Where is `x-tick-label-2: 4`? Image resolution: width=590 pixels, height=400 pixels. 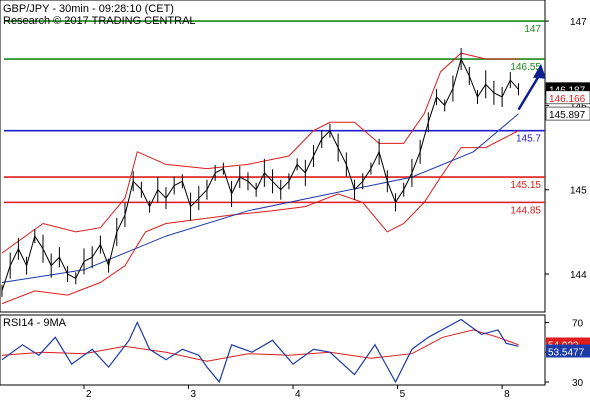 x-tick-label-2: 4 is located at coordinates (298, 394).